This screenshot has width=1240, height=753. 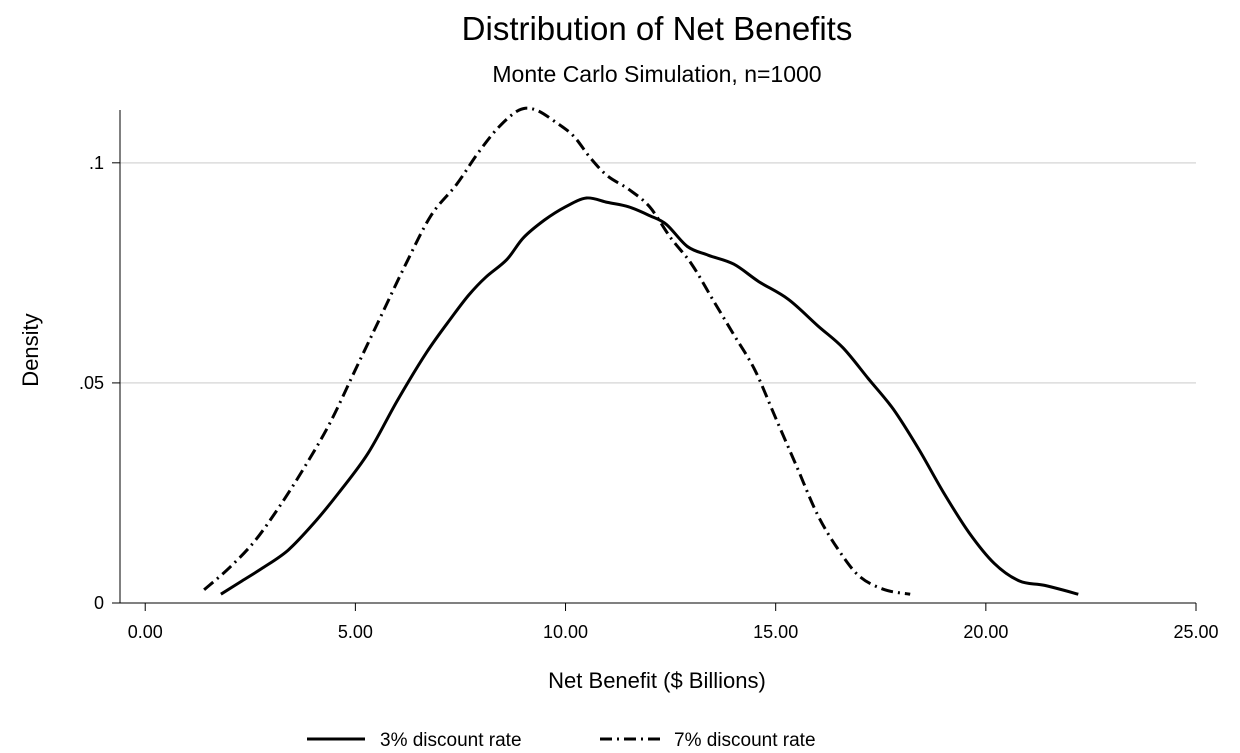 What do you see at coordinates (1195, 632) in the screenshot?
I see `x-tick-label: 25.00` at bounding box center [1195, 632].